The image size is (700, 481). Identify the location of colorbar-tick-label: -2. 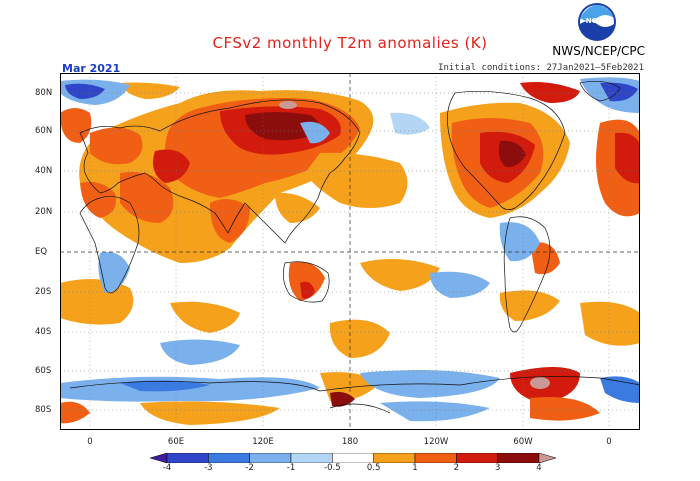
(249, 468).